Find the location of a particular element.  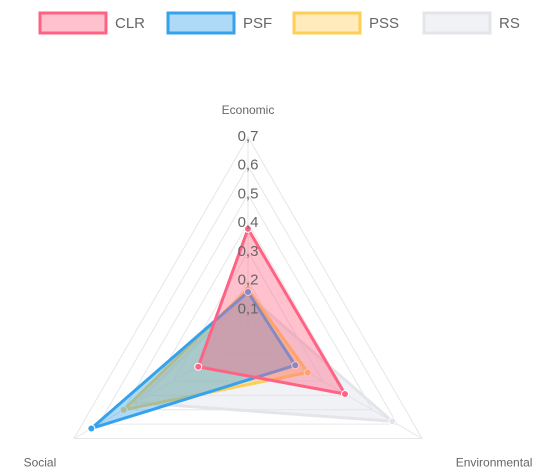

legend-item: PSF is located at coordinates (219, 23).